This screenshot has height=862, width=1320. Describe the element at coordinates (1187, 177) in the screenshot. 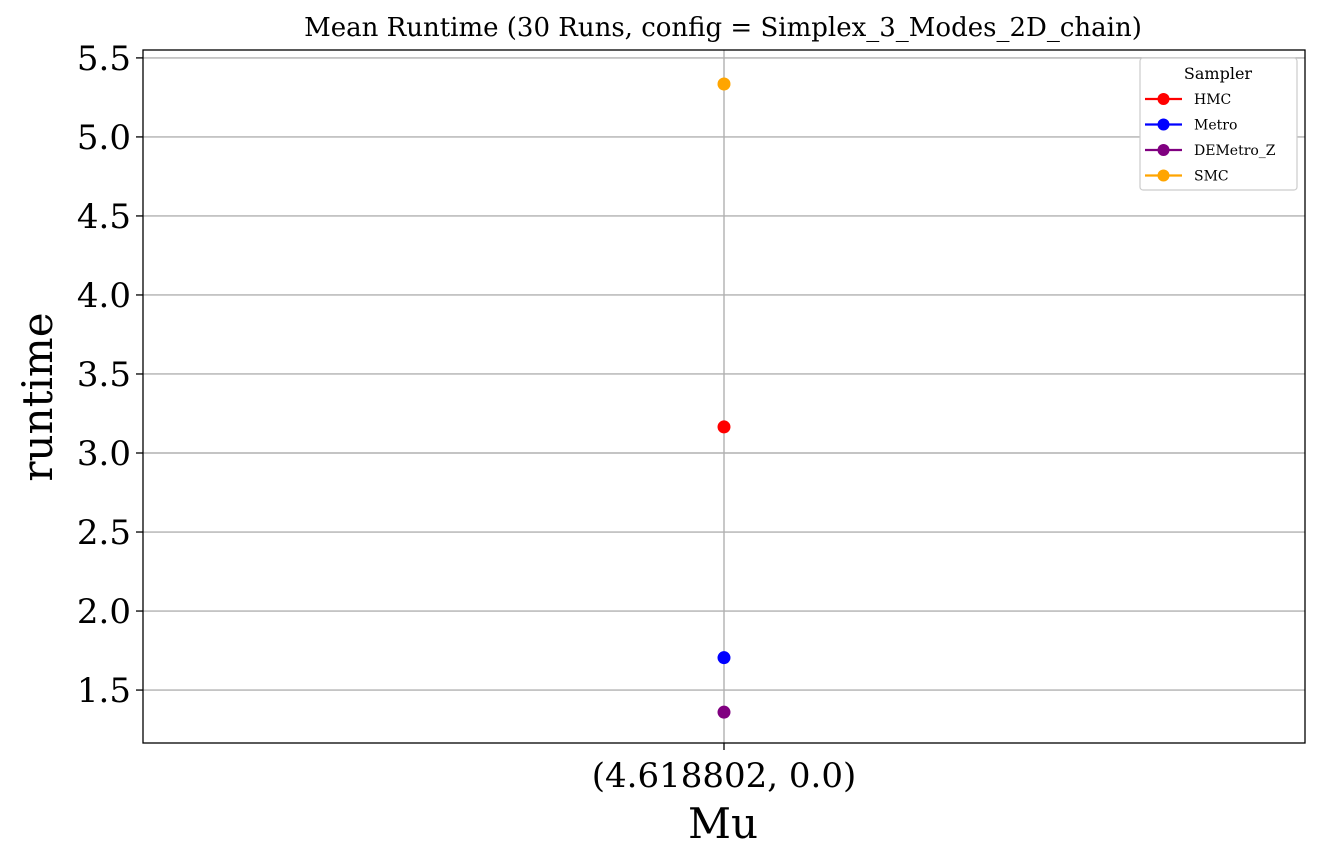

I see `legend-item: SMC` at that location.